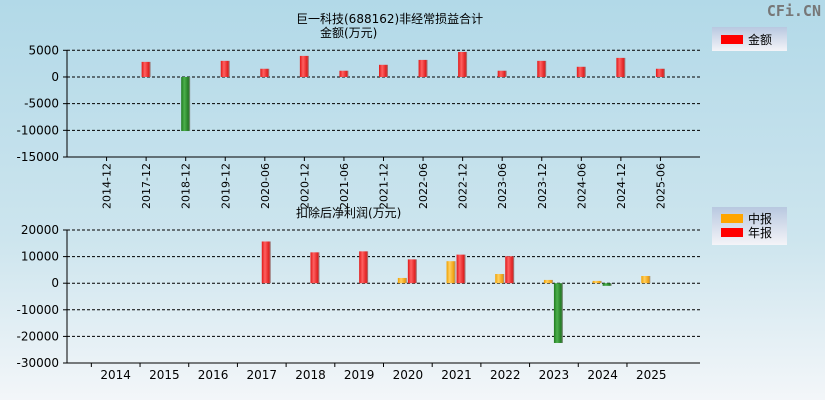 This screenshot has height=400, width=825. I want to click on y-tick-label: -30000, so click(37, 363).